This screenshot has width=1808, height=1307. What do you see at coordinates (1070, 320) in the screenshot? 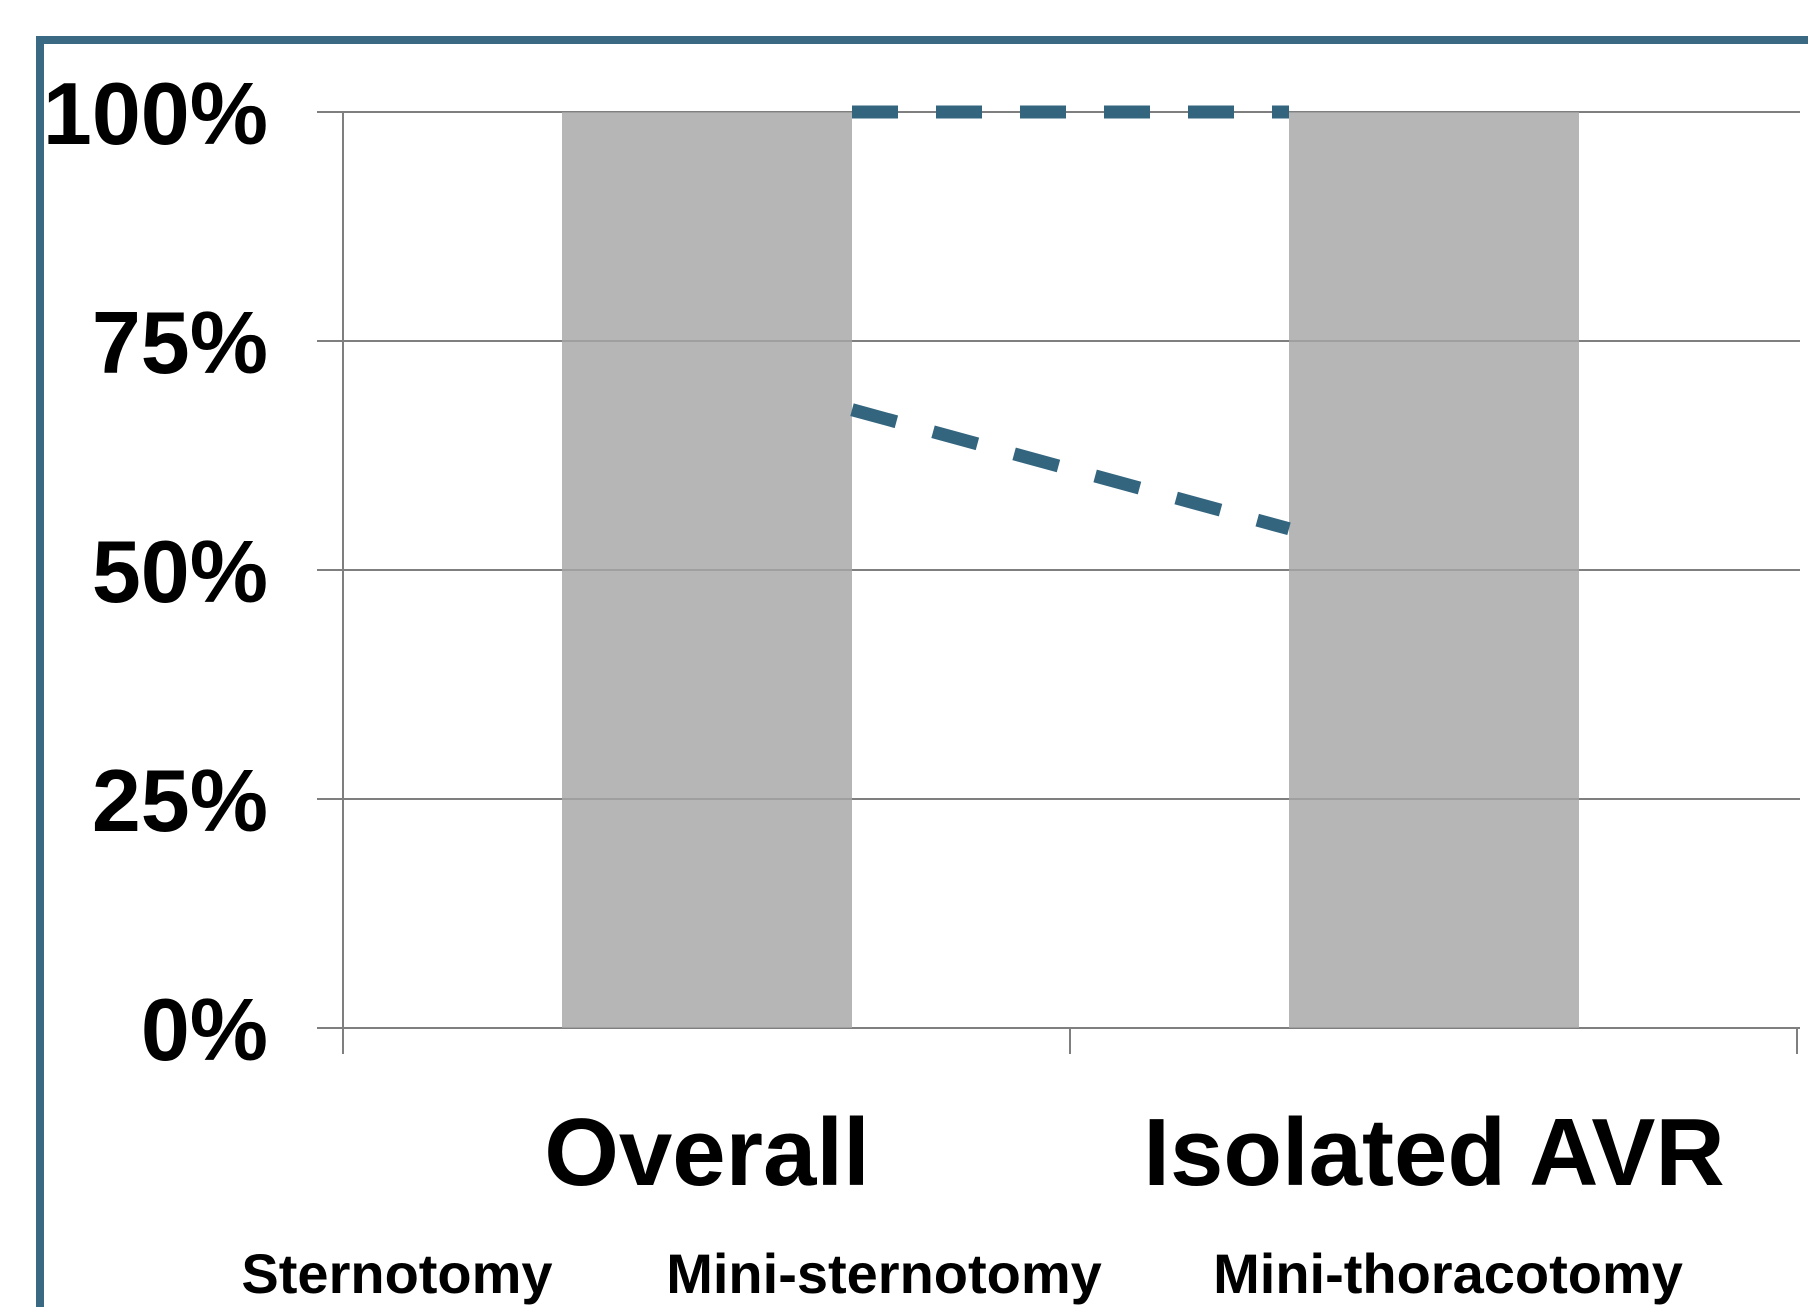
I see `connector-lines` at bounding box center [1070, 320].